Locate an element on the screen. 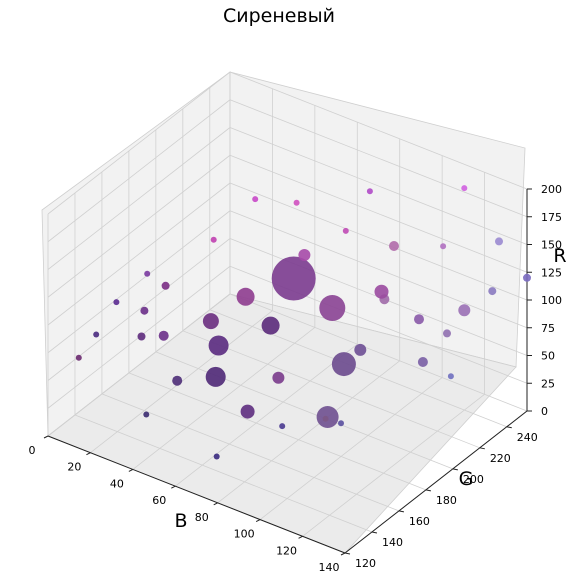 The width and height of the screenshot is (575, 579). x-tick-label: 60 is located at coordinates (159, 500).